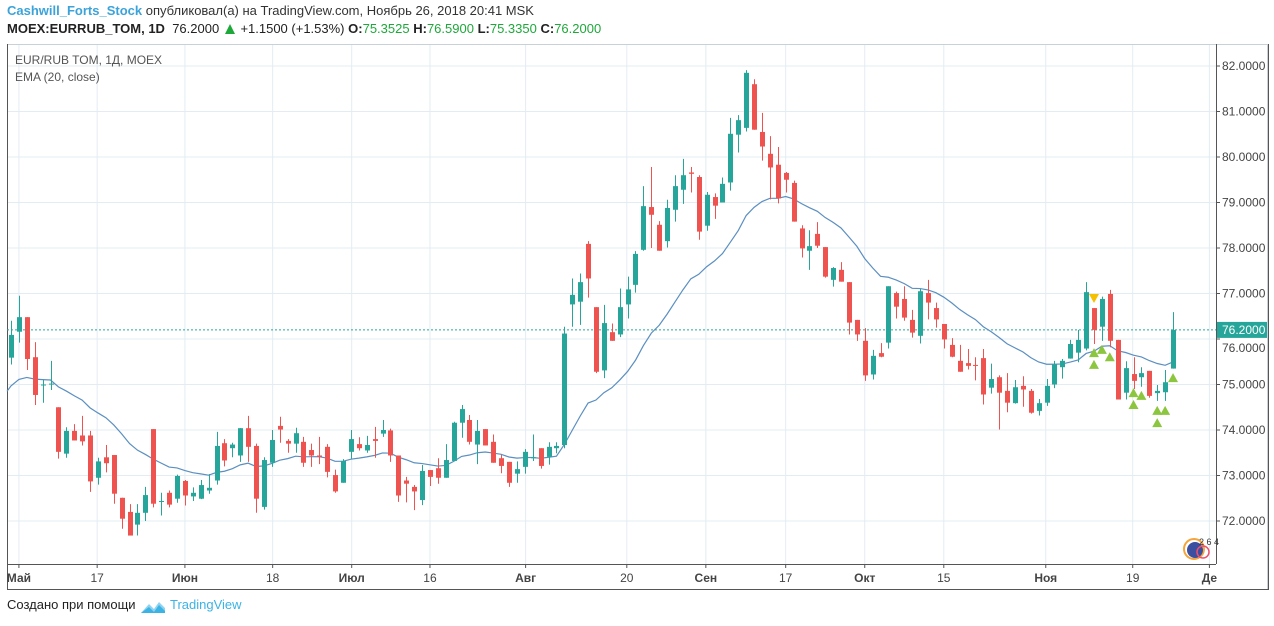 The width and height of the screenshot is (1274, 626). Describe the element at coordinates (75, 10) in the screenshot. I see `author-link: Cashwill_Forts_Stock` at that location.